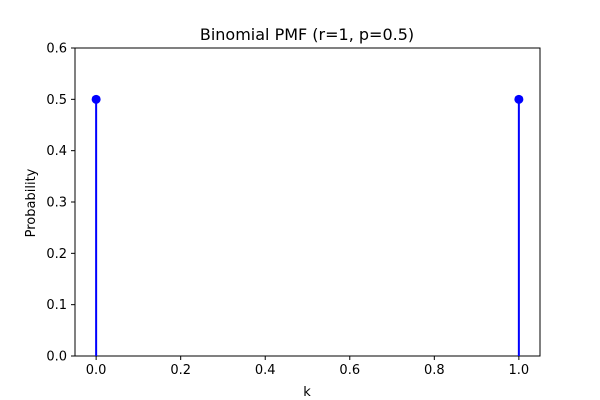 Image resolution: width=600 pixels, height=400 pixels. What do you see at coordinates (434, 370) in the screenshot?
I see `x-tick-label: 0.8` at bounding box center [434, 370].